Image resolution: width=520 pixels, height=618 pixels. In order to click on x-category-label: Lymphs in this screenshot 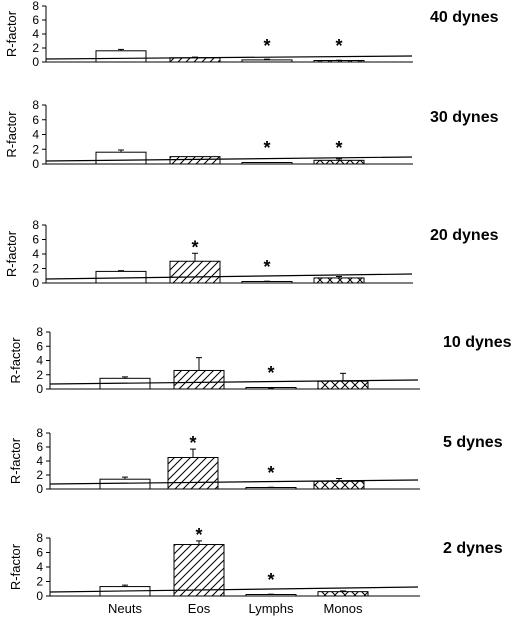, I will do `click(271, 608)`.